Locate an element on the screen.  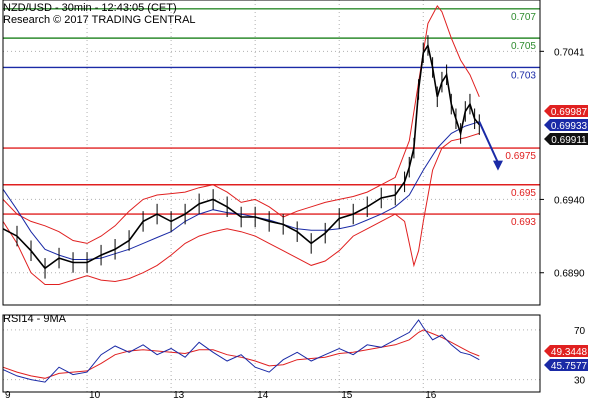
x-tick-label: 14 is located at coordinates (263, 395).